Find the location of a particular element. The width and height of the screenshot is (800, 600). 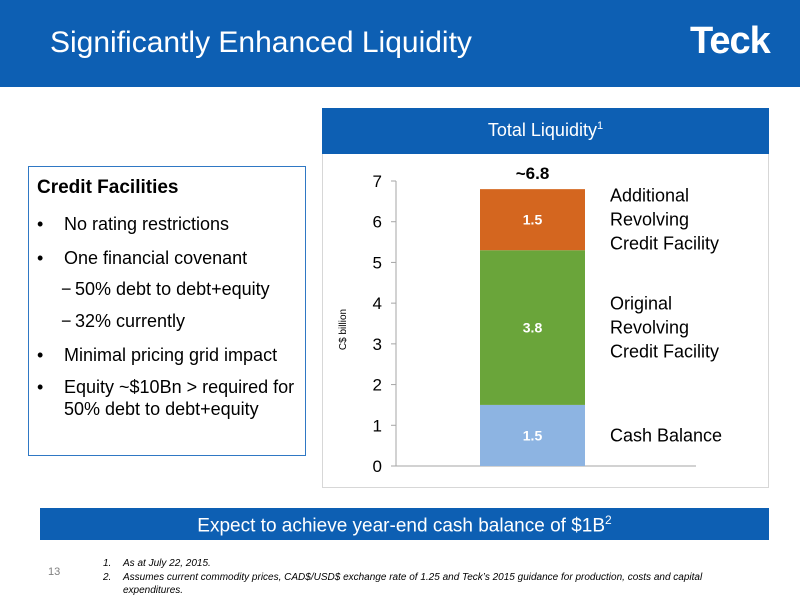

header-bar: Significantly Enhanced Liquidity Teck is located at coordinates (400, 43).